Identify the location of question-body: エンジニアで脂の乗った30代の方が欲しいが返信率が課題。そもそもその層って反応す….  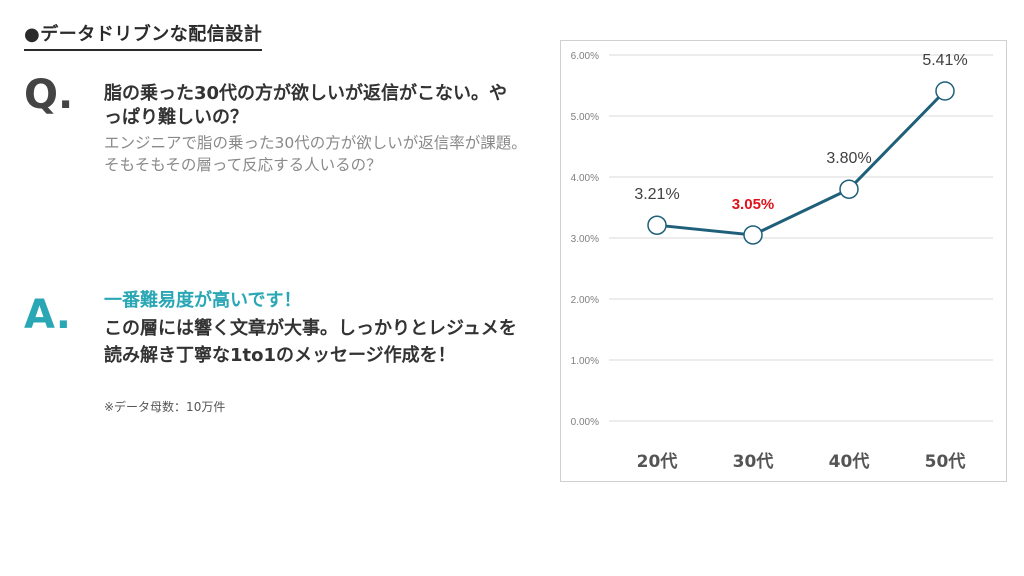
(315, 154).